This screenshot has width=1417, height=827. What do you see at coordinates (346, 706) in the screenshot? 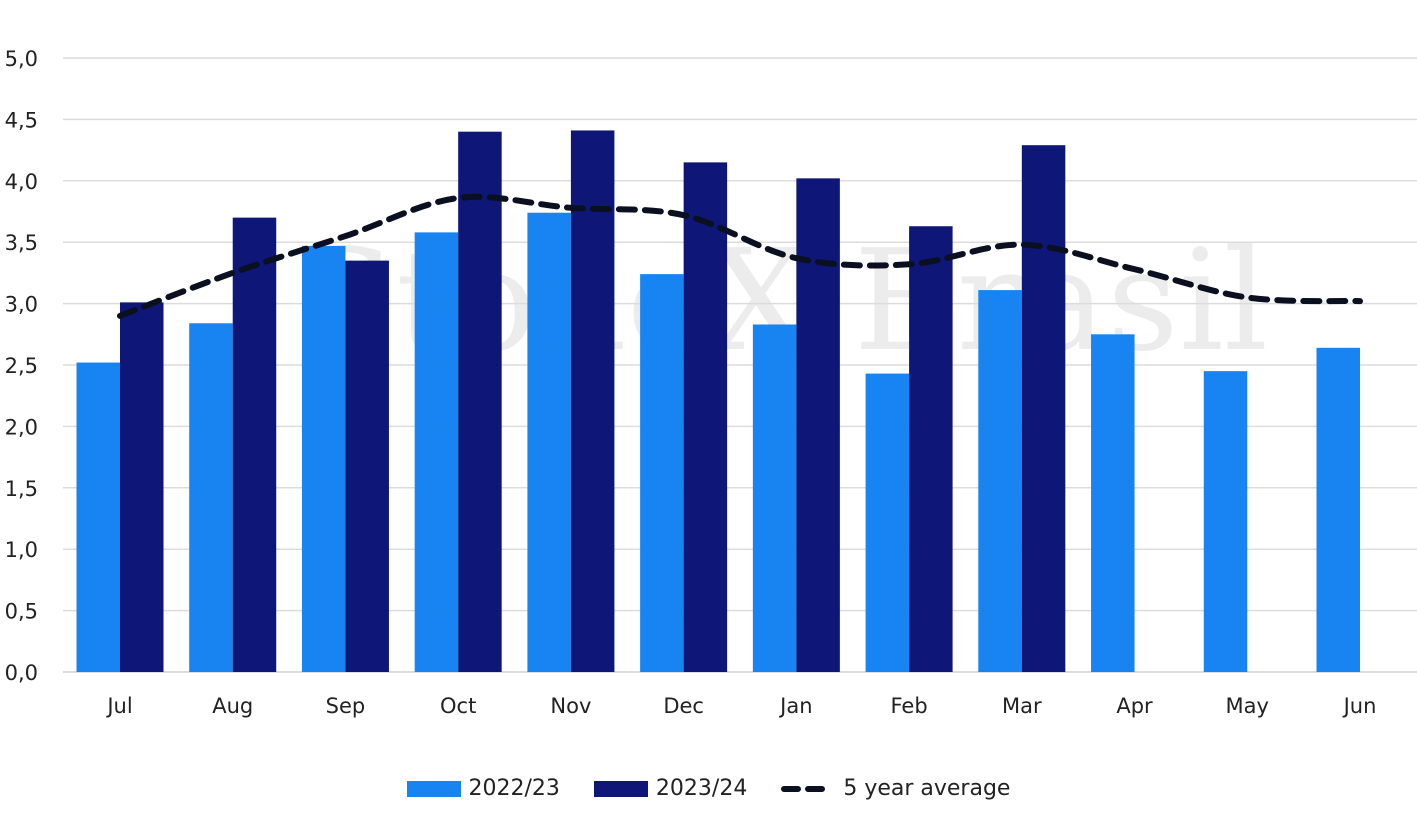
I see `x-tick-label: Sep` at bounding box center [346, 706].